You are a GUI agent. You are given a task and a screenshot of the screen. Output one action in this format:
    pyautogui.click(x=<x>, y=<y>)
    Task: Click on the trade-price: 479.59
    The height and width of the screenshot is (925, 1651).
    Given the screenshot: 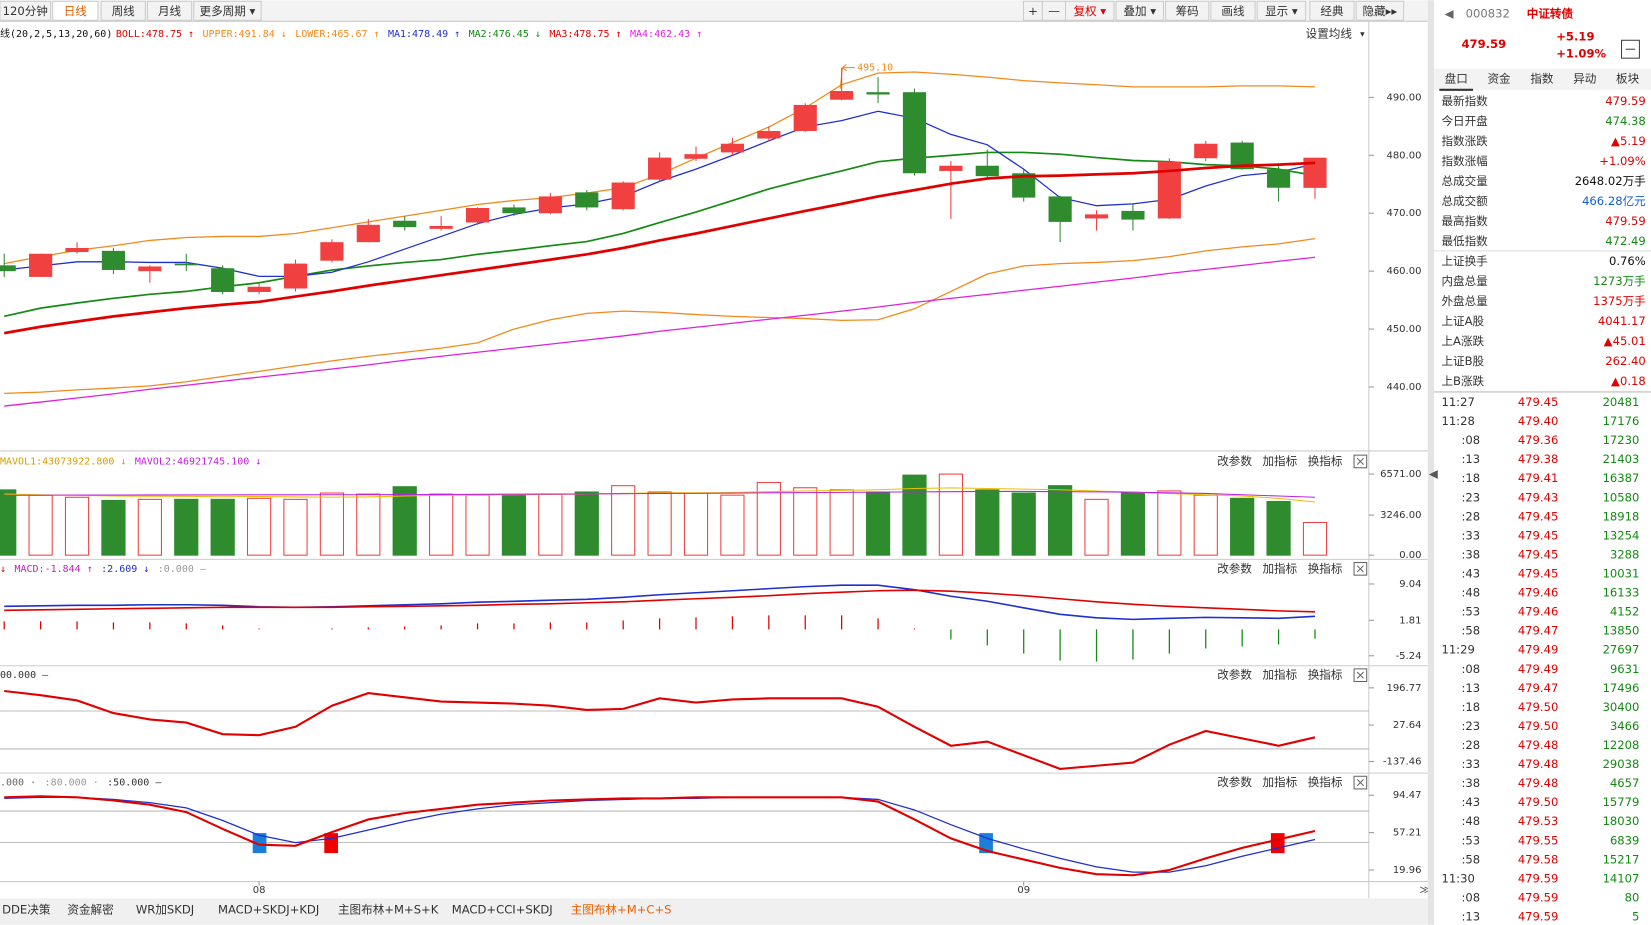 What is the action you would take?
    pyautogui.click(x=1538, y=917)
    